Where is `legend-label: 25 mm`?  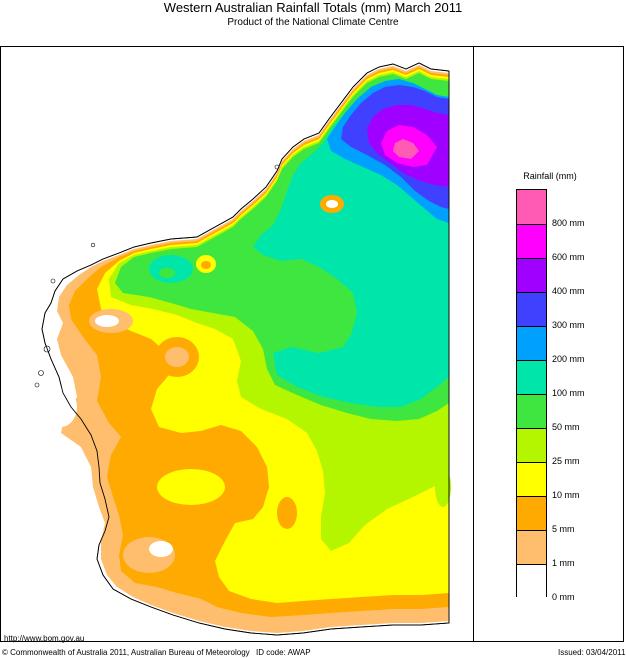
legend-label: 25 mm is located at coordinates (566, 461).